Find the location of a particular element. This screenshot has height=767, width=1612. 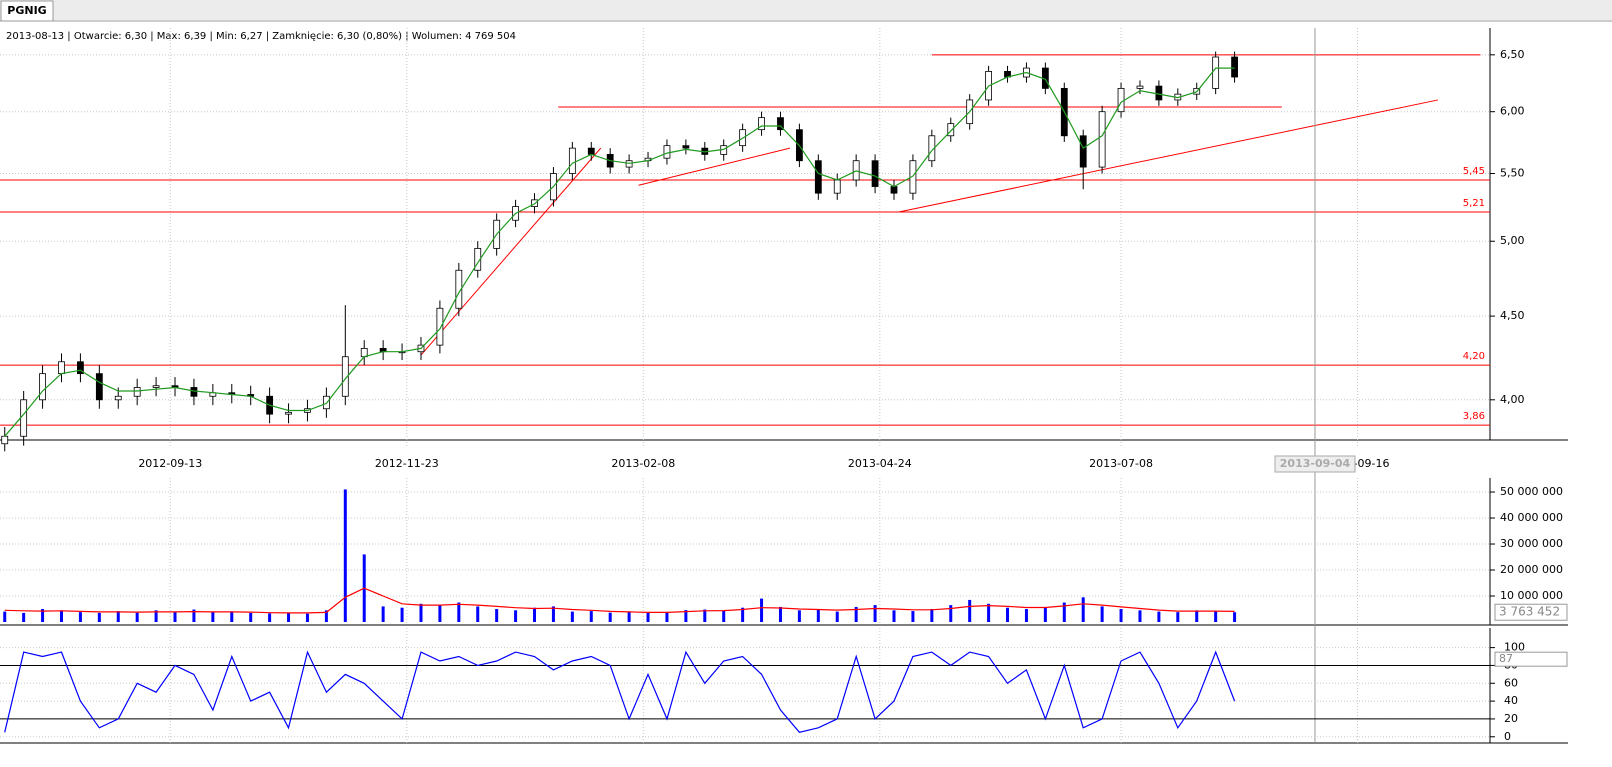

cursor-label: 2013-09-04 is located at coordinates (1315, 463).